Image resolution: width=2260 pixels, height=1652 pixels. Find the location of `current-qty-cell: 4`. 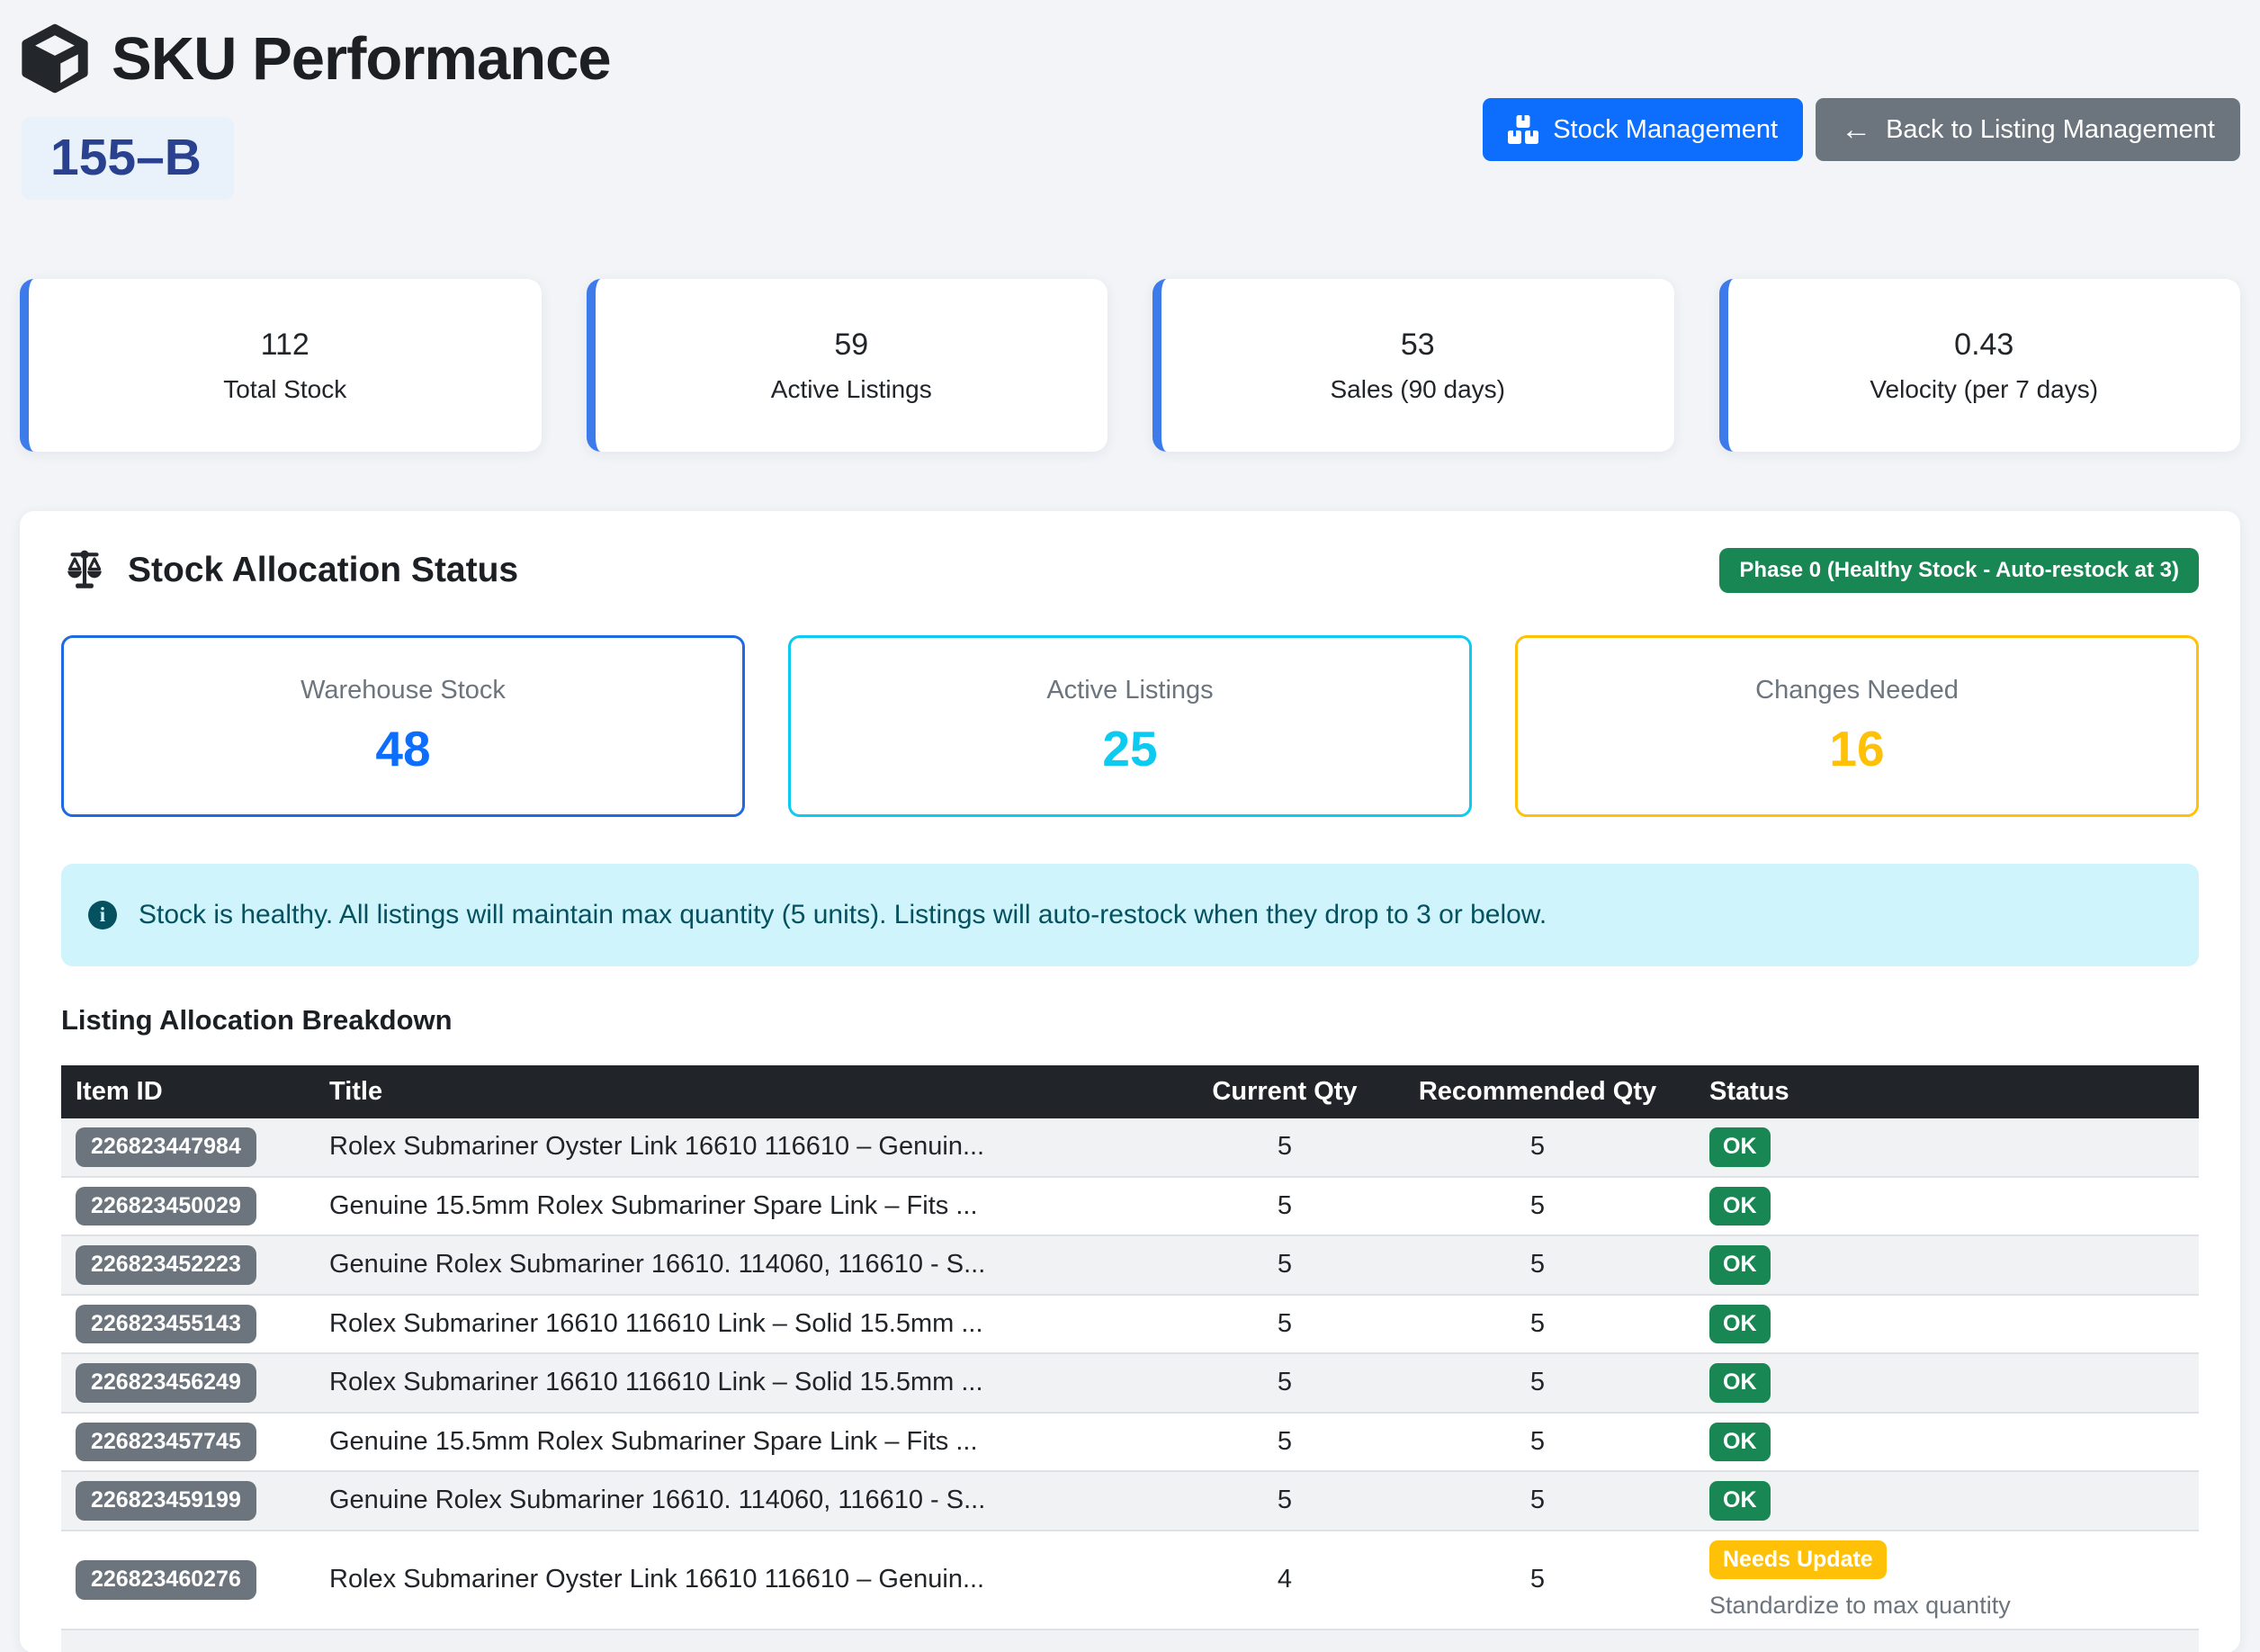

current-qty-cell: 4 is located at coordinates (1284, 1580).